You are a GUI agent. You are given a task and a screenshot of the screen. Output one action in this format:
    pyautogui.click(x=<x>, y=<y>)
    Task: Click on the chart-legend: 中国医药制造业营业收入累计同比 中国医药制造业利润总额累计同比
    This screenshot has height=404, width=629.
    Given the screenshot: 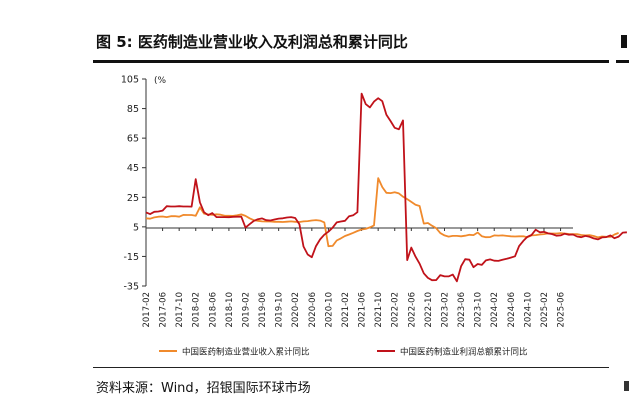 What is the action you would take?
    pyautogui.click(x=343, y=352)
    